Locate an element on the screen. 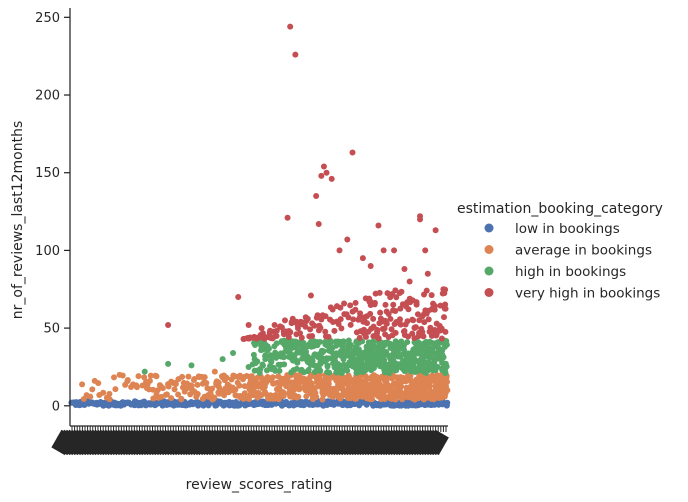  y-tick-label: 50 is located at coordinates (51, 329).